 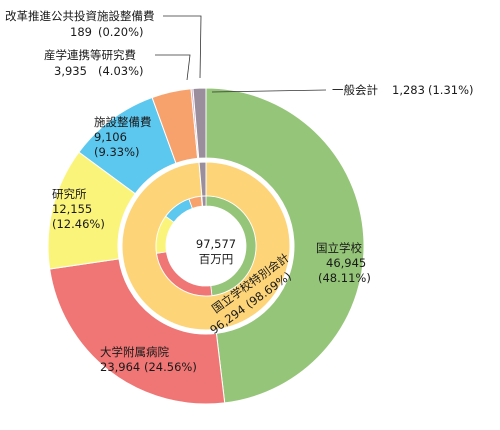 What do you see at coordinates (346, 263) in the screenshot?
I see `label-national-schools-value: 46,945` at bounding box center [346, 263].